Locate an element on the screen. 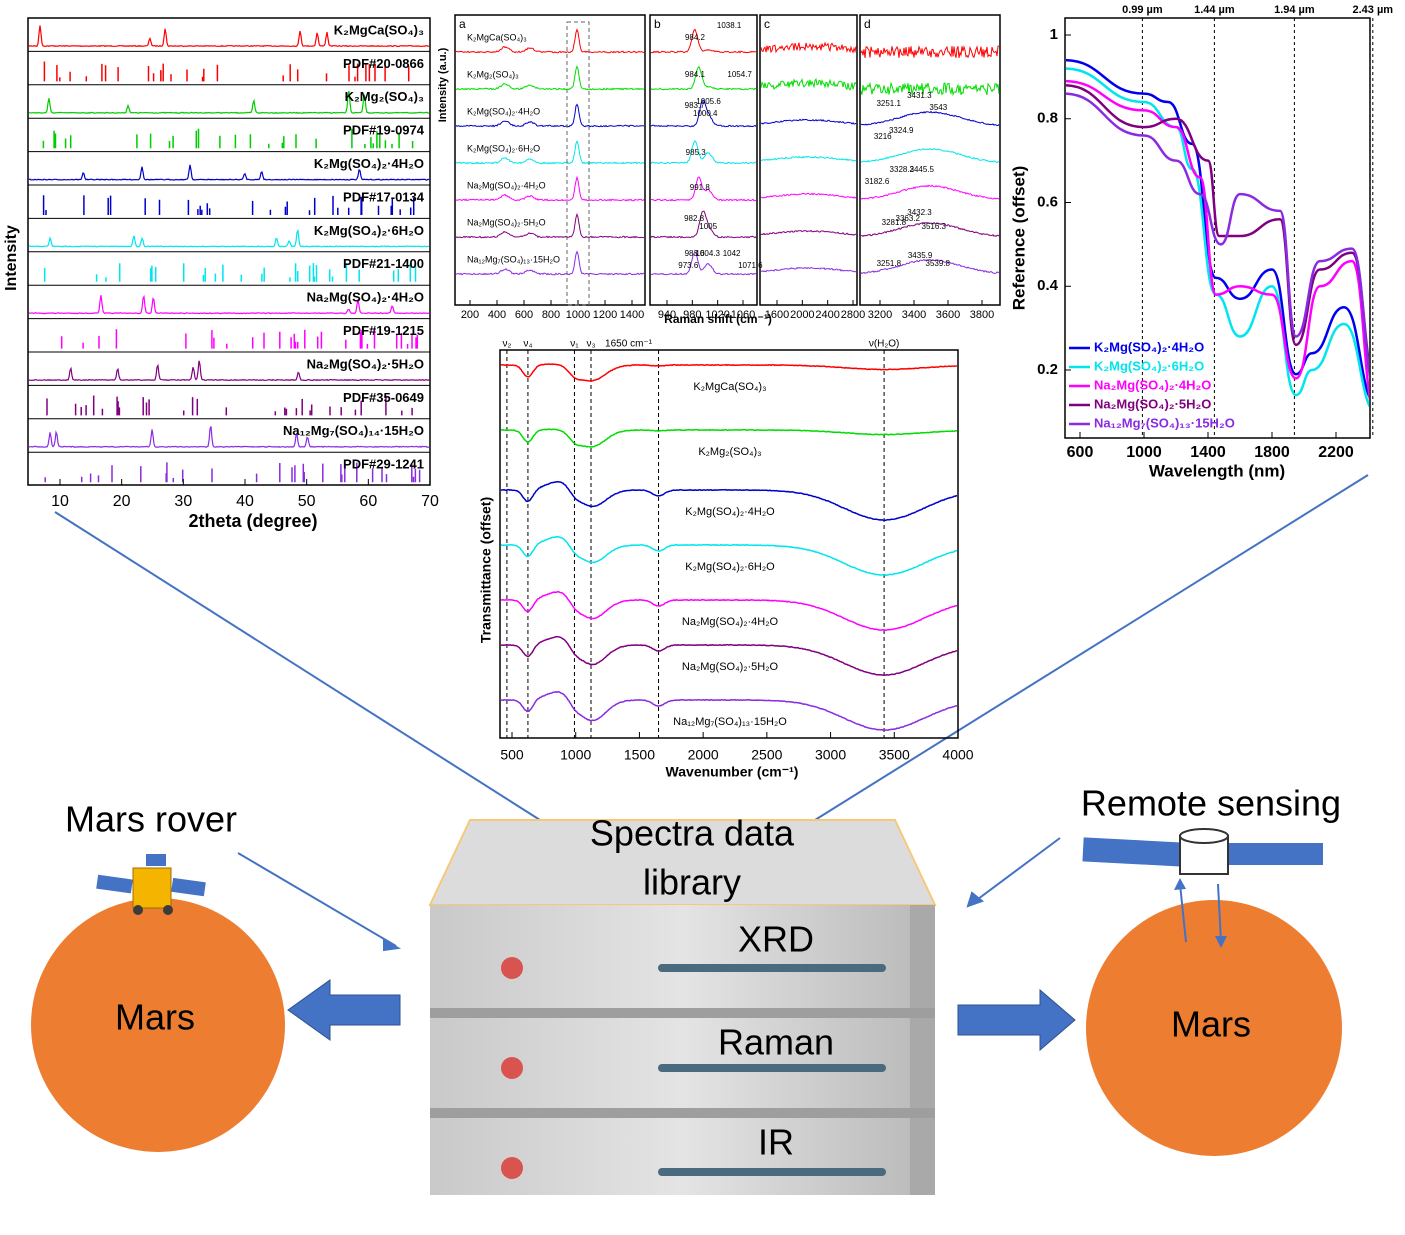 Image resolution: width=1405 pixels, height=1235 pixels. peak-label: 3216 is located at coordinates (883, 136).